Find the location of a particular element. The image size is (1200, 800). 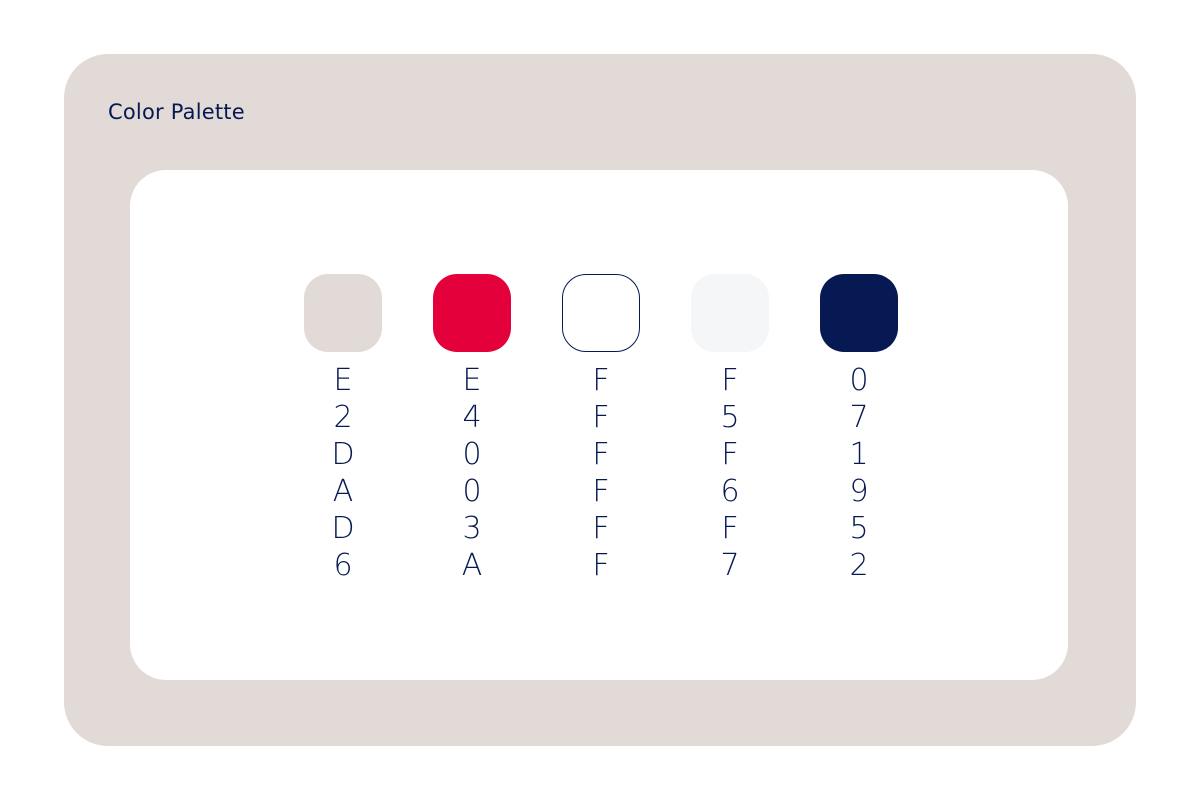

hex-character: 1 is located at coordinates (859, 454).